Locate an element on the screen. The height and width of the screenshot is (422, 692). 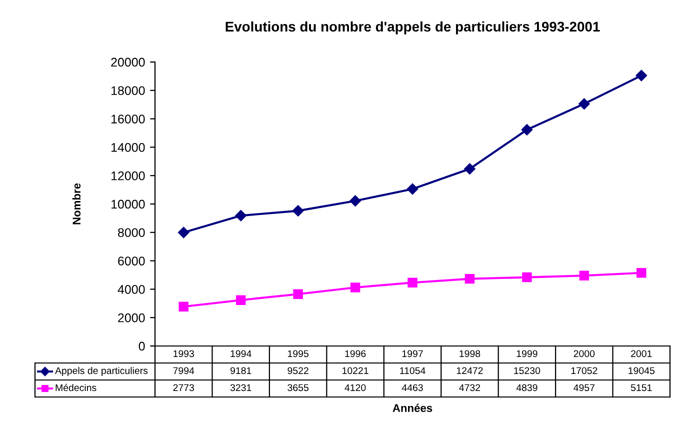
y-tick-label: 18000 is located at coordinates (128, 91).